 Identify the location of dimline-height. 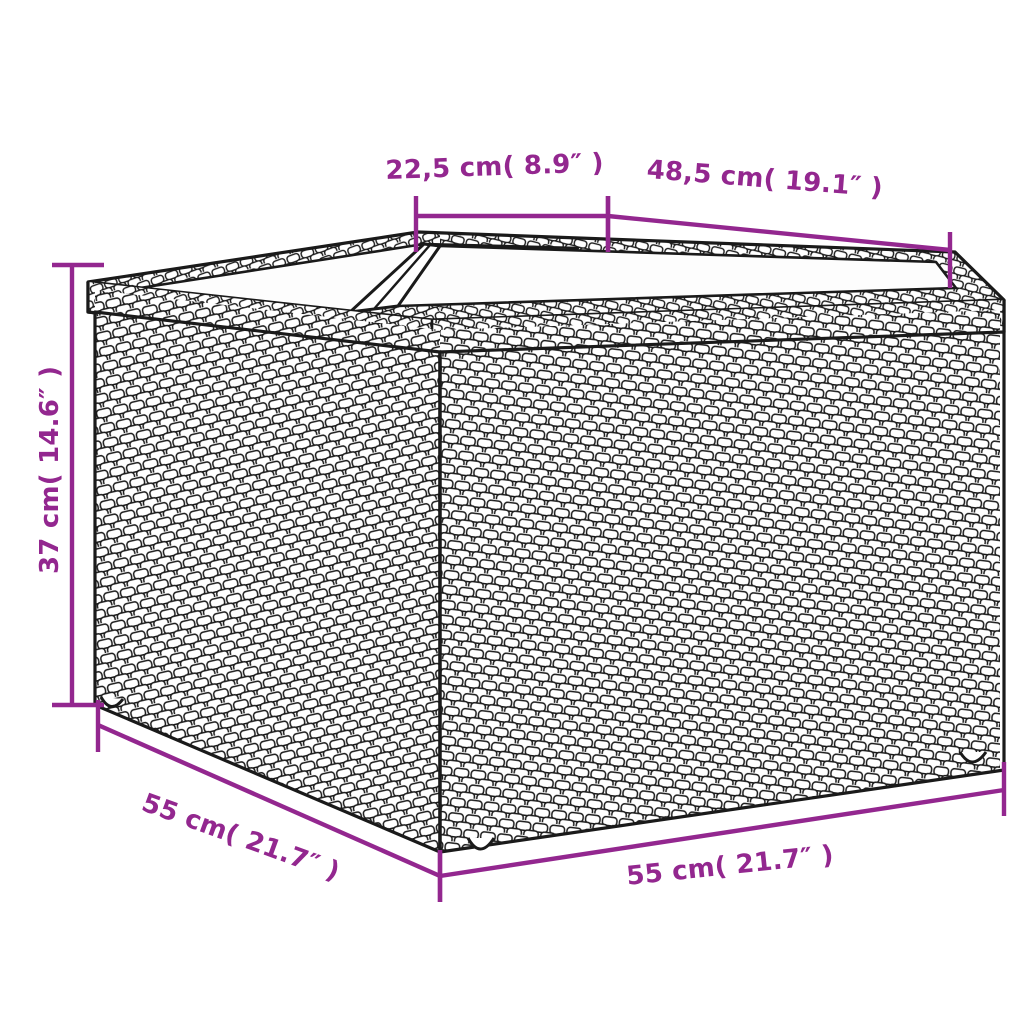
(78, 485).